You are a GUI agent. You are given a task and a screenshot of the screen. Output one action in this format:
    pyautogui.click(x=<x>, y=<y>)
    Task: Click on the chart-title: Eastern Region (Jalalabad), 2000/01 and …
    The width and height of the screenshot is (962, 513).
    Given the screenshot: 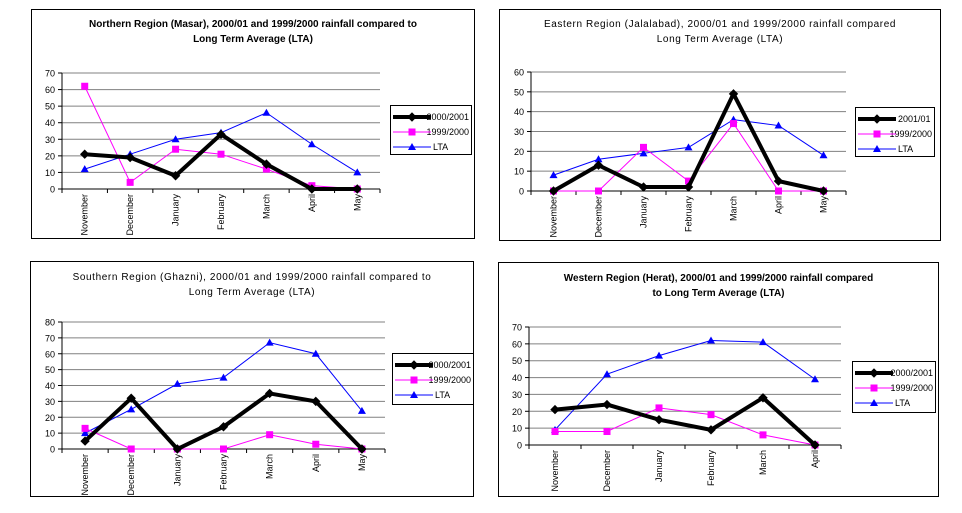 What is the action you would take?
    pyautogui.click(x=720, y=32)
    